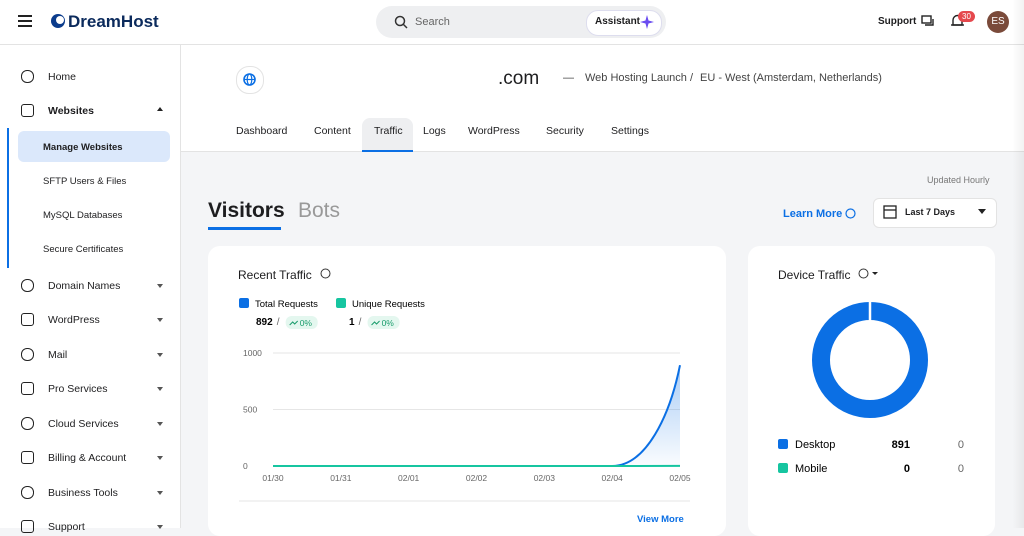 This screenshot has height=536, width=1024. I want to click on sparkle-icon, so click(647, 22).